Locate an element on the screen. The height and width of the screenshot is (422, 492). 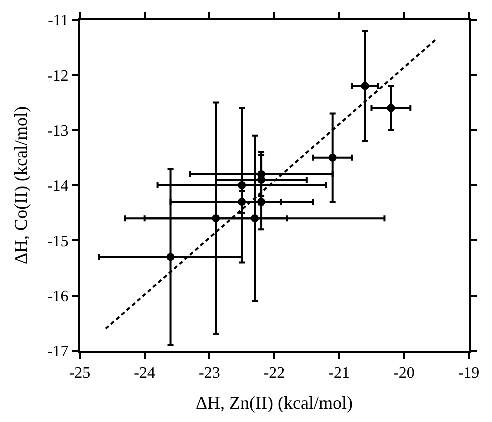
y-tick-label: -13 is located at coordinates (58, 131).